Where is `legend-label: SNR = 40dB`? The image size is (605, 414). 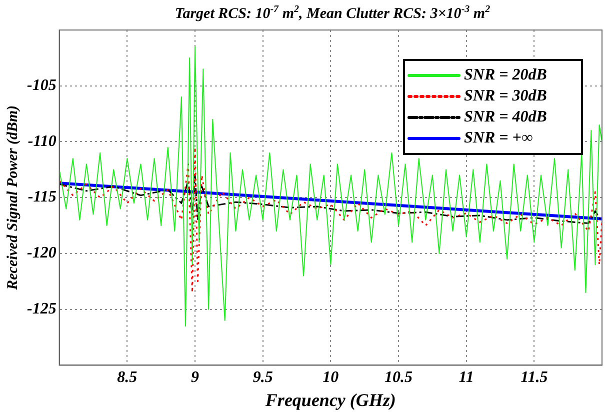
legend-label: SNR = 40dB is located at coordinates (506, 117).